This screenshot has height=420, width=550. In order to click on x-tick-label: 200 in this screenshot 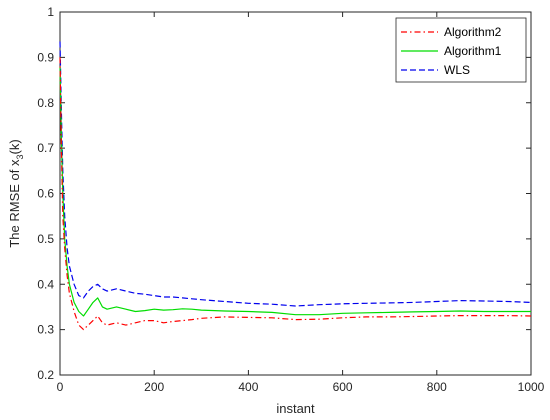, I will do `click(154, 387)`.